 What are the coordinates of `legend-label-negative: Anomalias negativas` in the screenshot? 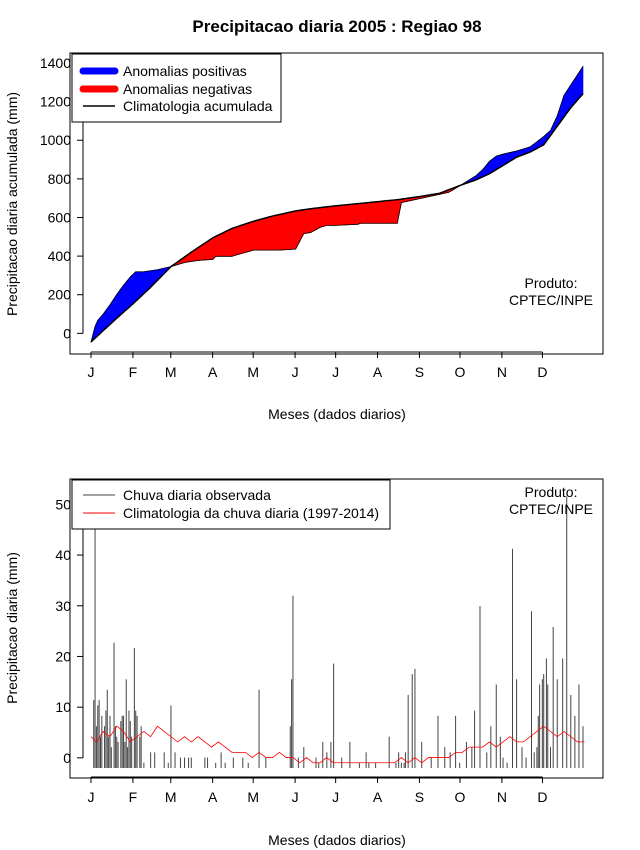 It's located at (187, 89).